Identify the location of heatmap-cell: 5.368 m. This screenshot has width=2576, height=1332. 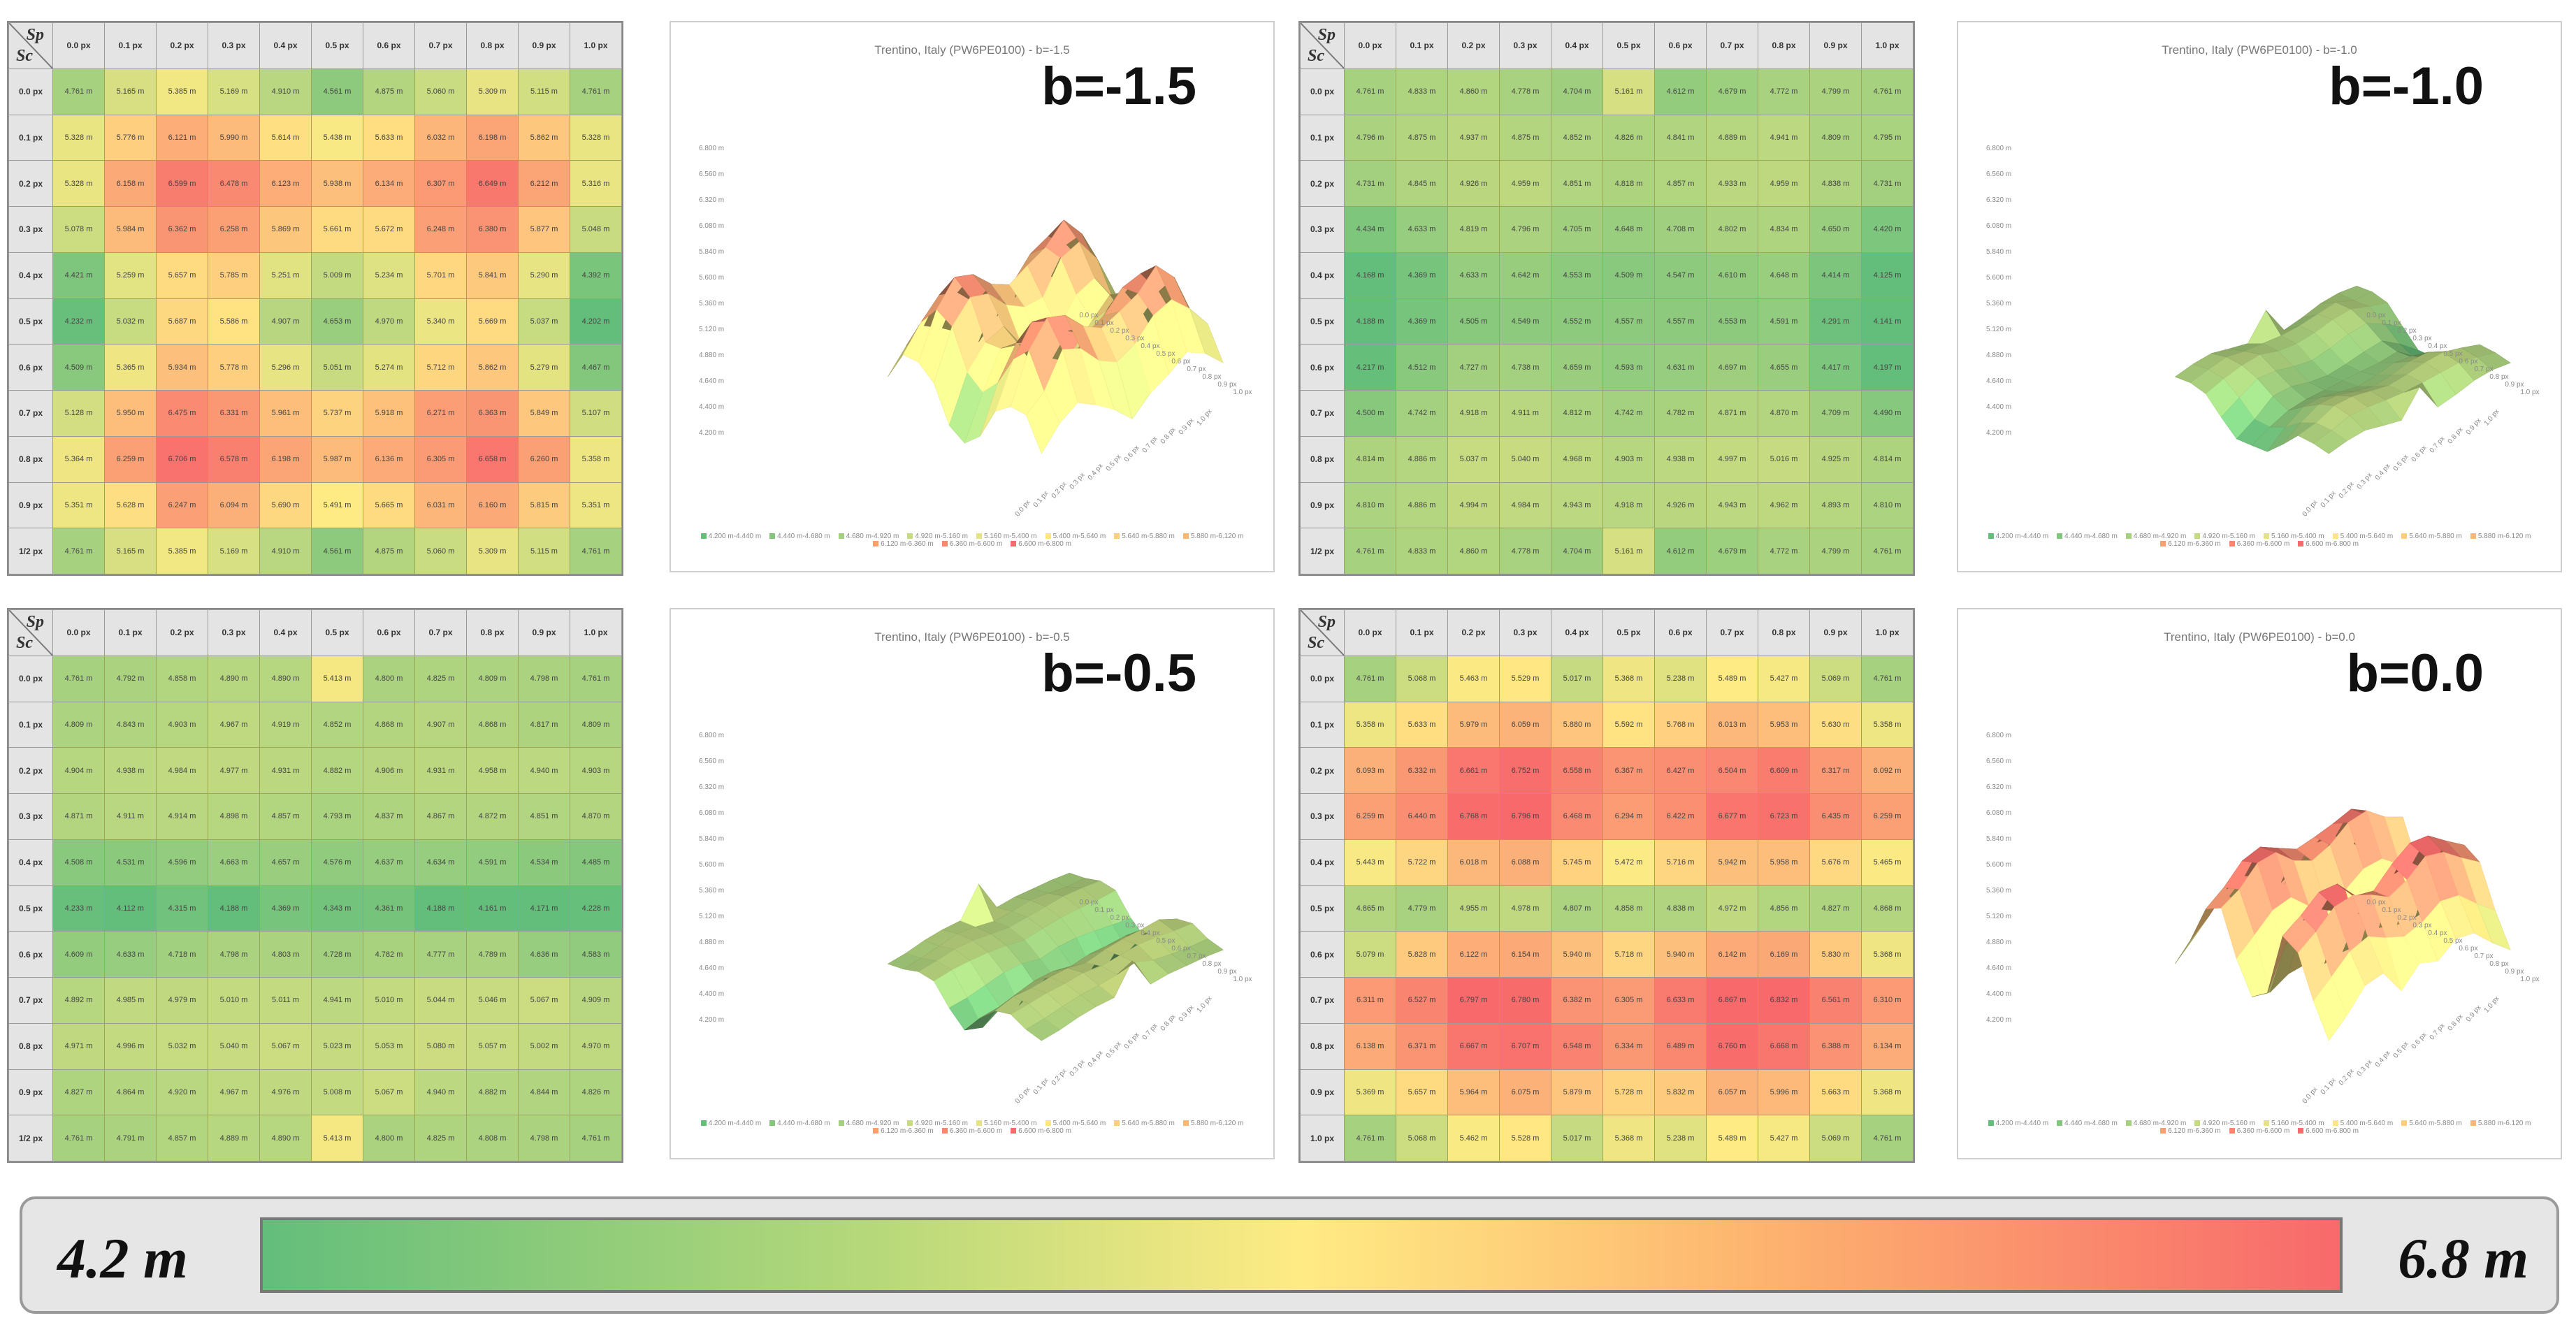
(1629, 1138).